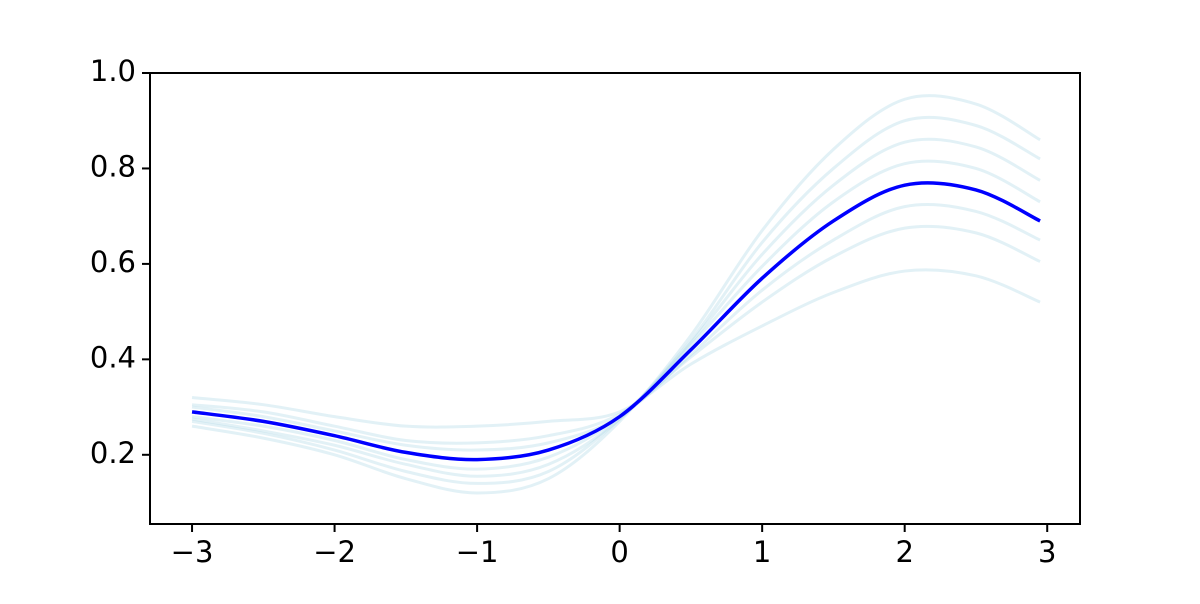  I want to click on x-tick-label: 3, so click(1047, 552).